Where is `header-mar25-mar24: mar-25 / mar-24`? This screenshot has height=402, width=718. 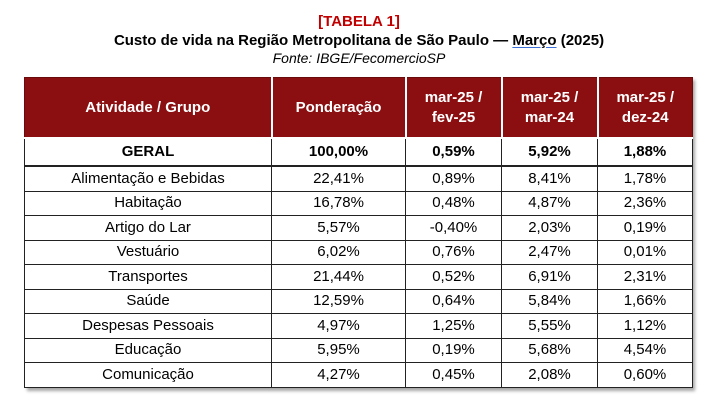
header-mar25-mar24: mar-25 / mar-24 is located at coordinates (549, 108).